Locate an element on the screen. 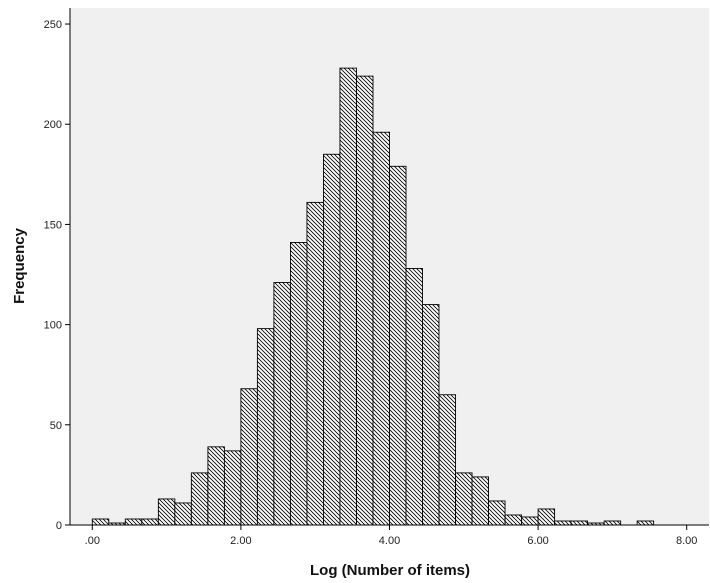 This screenshot has height=583, width=710. x-axis-title: Log (Number of items) is located at coordinates (390, 570).